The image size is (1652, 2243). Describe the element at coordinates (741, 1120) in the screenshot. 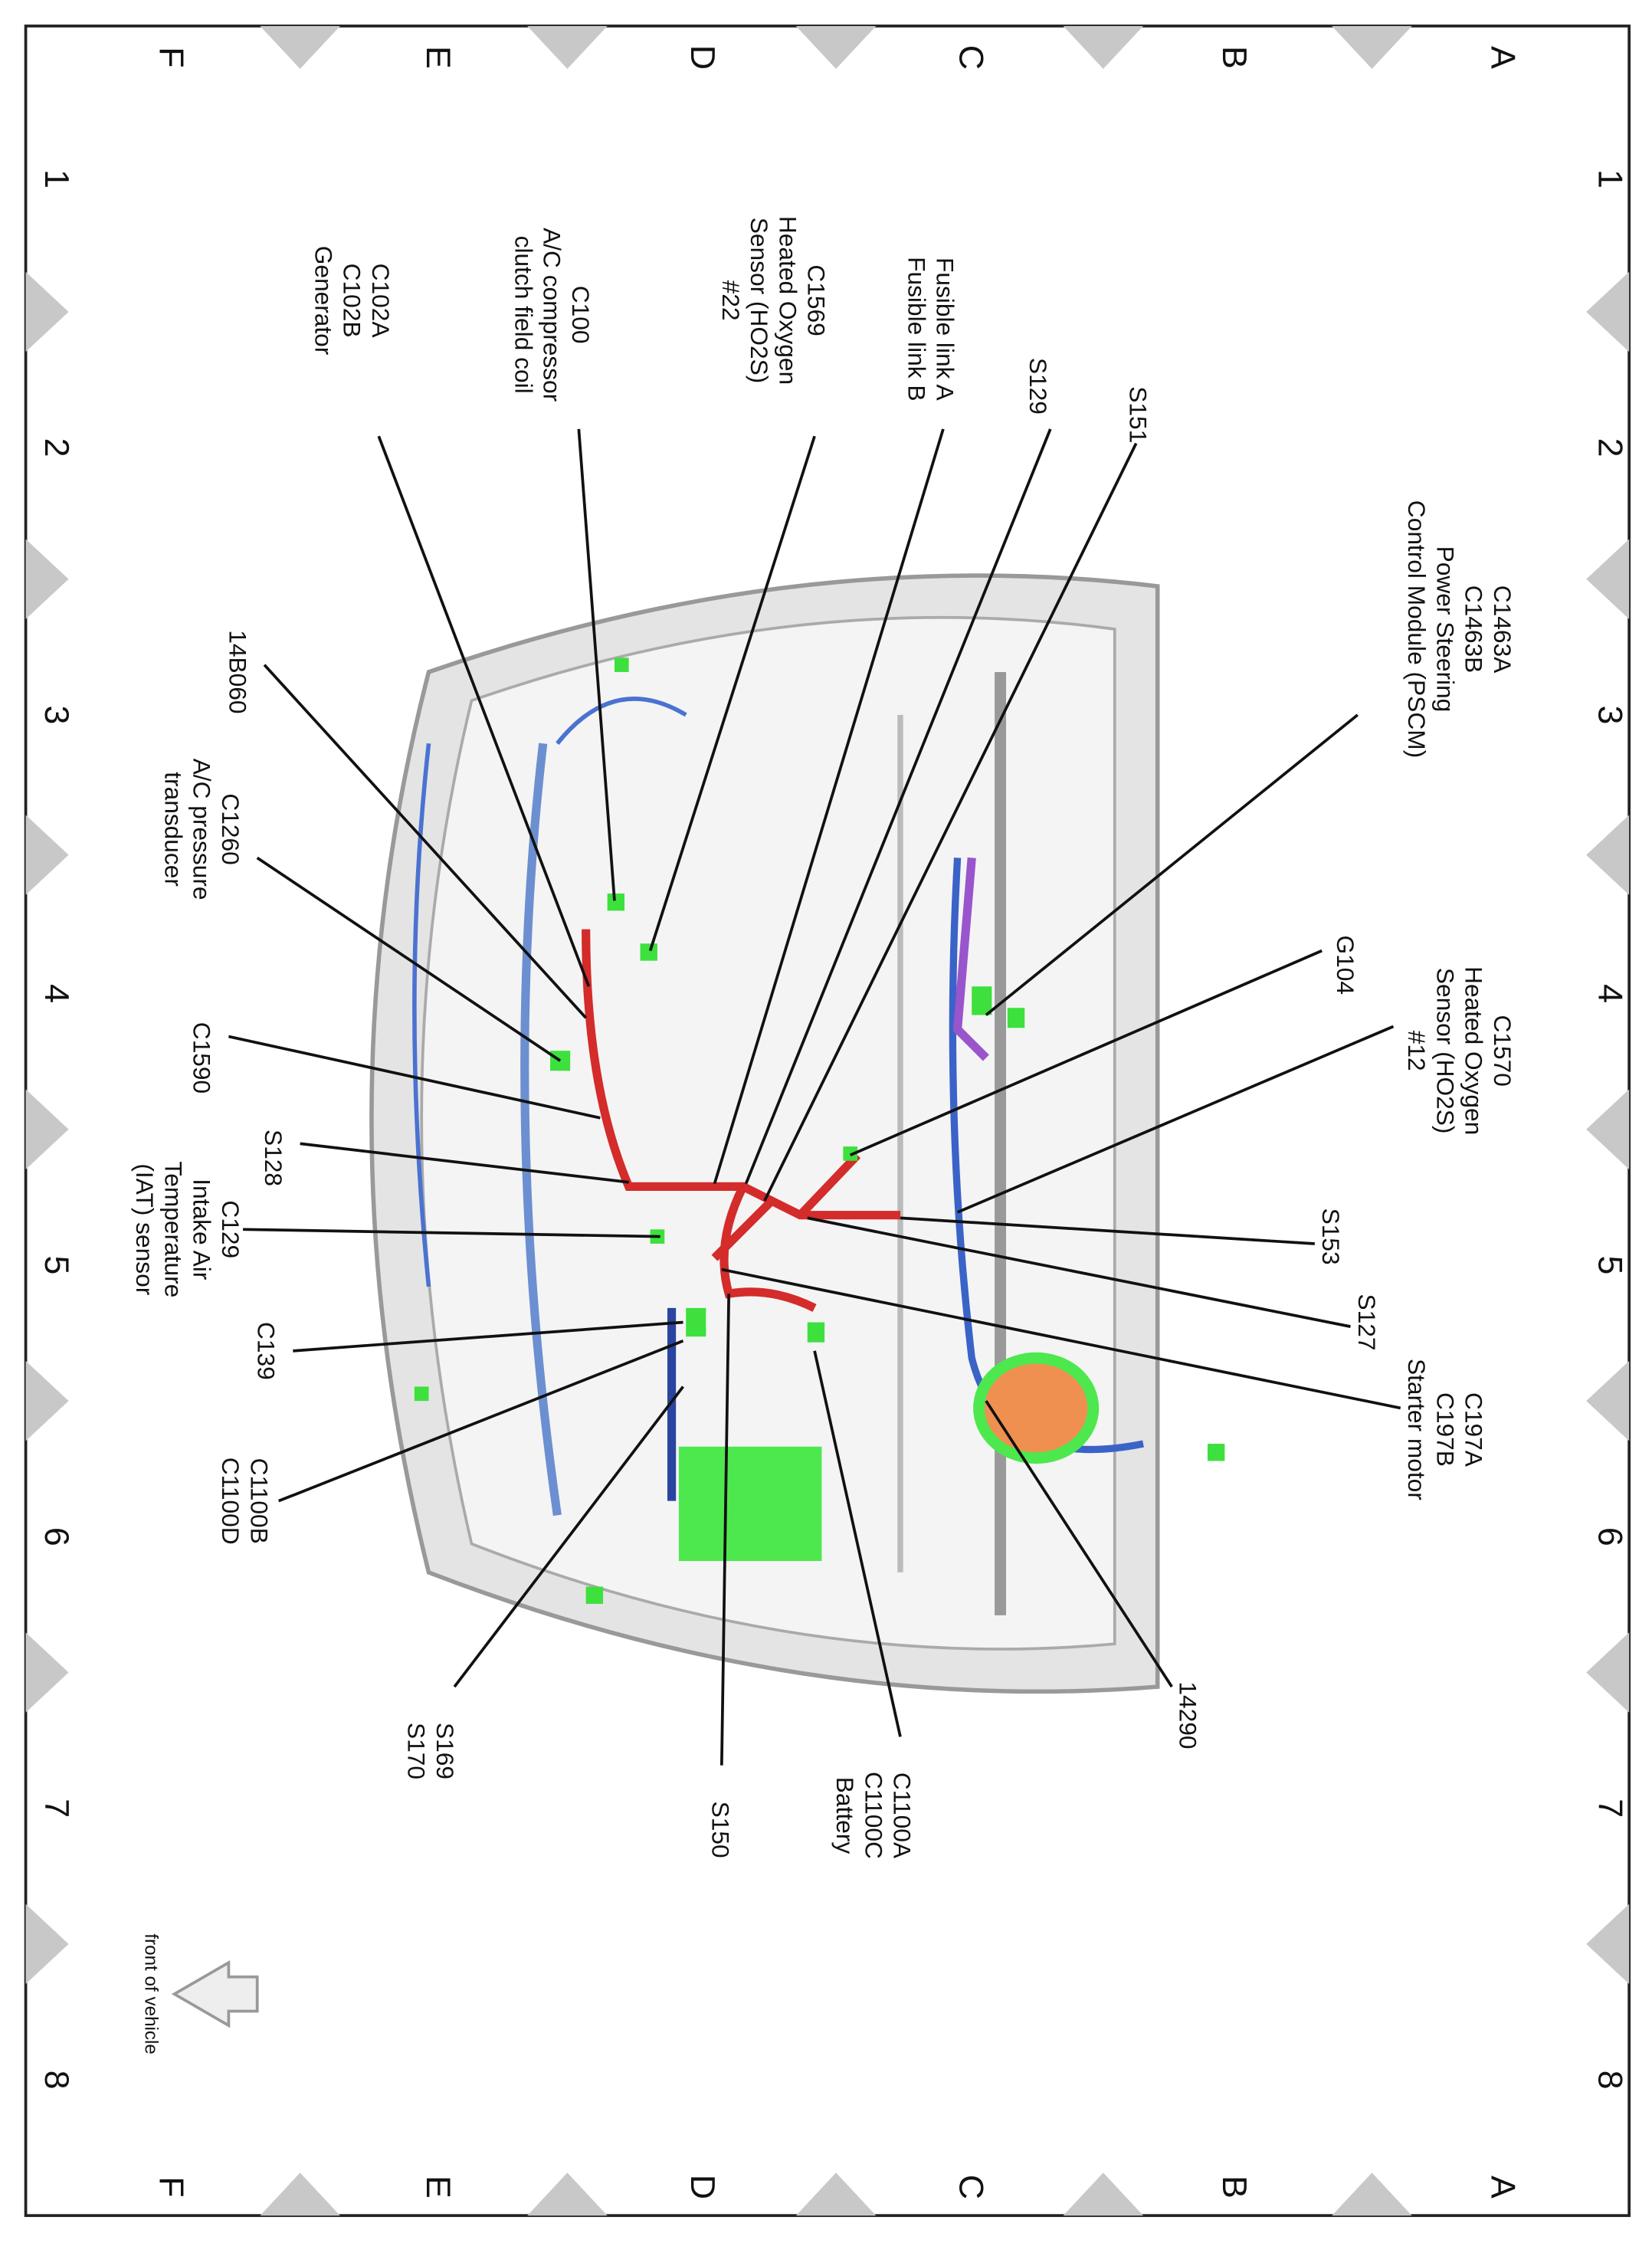

I see `wire-red` at that location.